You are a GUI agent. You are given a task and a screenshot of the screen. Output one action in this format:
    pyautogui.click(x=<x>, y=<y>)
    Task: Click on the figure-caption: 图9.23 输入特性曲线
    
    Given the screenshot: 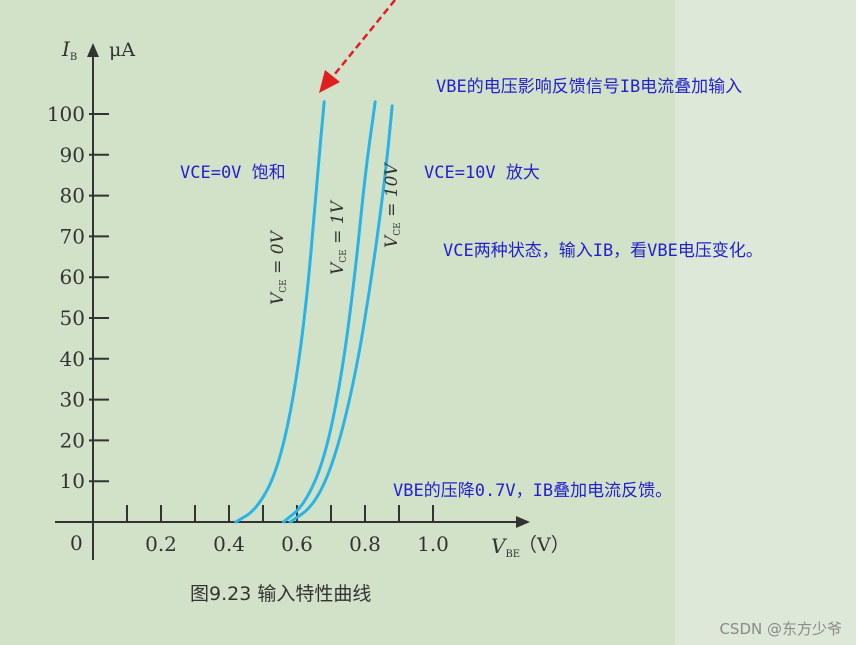 What is the action you would take?
    pyautogui.click(x=280, y=594)
    